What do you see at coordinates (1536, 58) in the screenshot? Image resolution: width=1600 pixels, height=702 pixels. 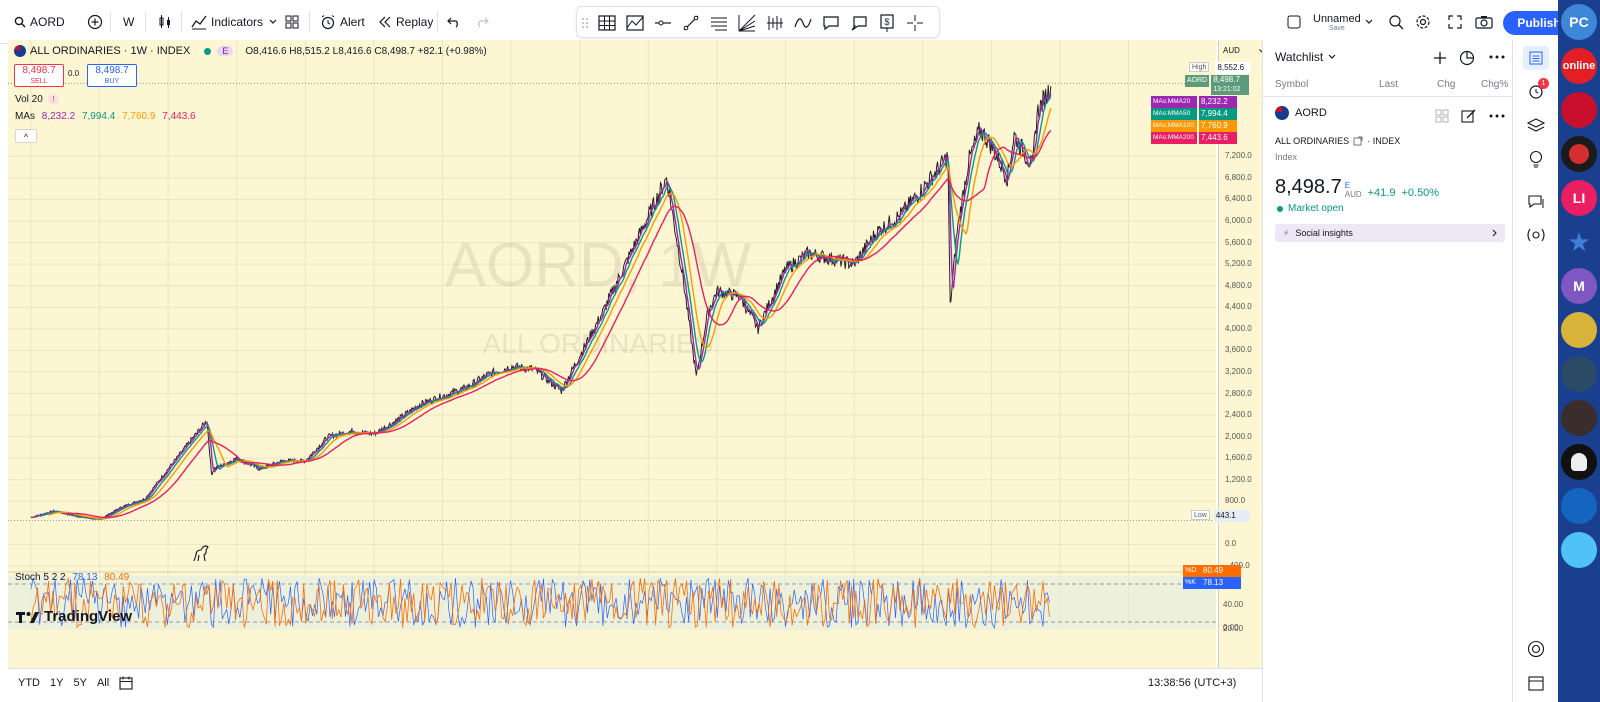 I see `watchlist-tab` at bounding box center [1536, 58].